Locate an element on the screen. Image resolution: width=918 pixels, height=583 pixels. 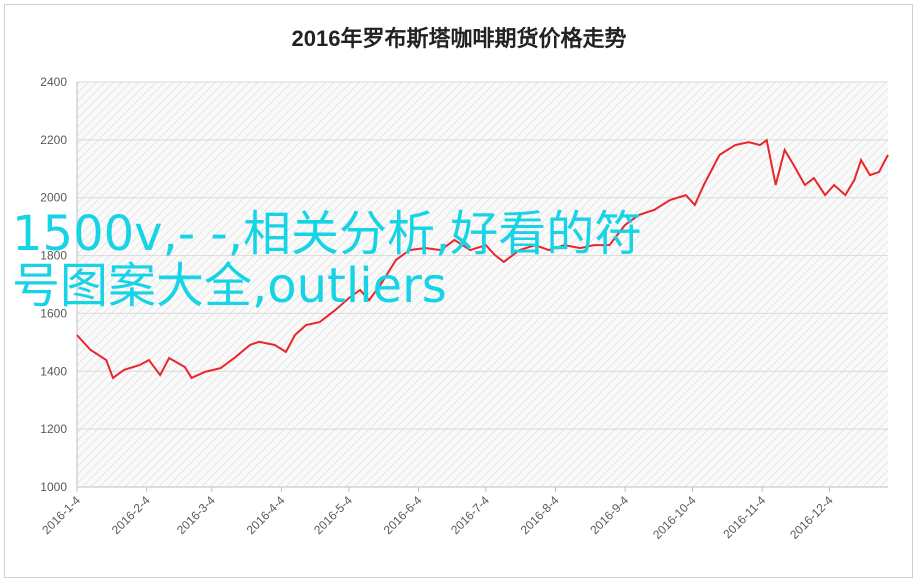
watermark: 1500v,- -,相关分析,好看的符号图案大全,outliers is located at coordinates (327, 260).